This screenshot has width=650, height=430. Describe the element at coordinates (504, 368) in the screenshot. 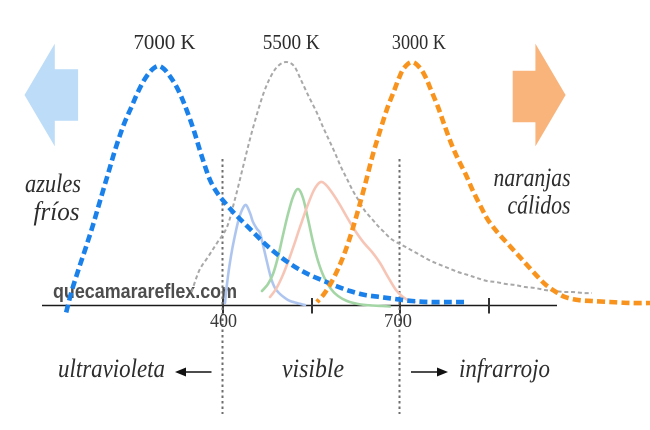

I see `svg-text: infrarrojo` at that location.